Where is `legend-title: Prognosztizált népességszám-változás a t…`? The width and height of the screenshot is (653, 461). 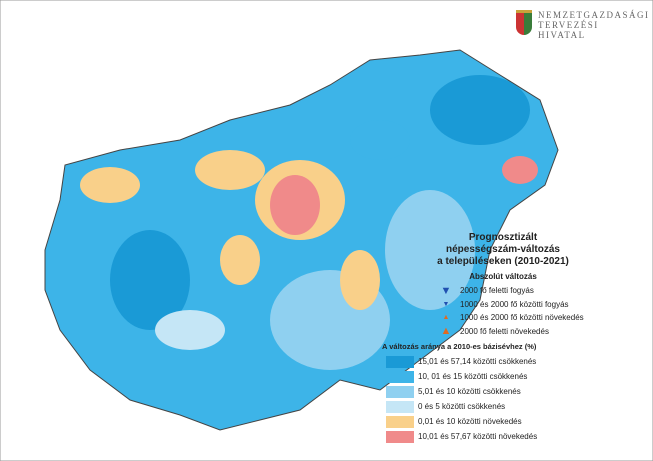 legend-title: Prognosztizált népességszám-változás a t… is located at coordinates (503, 250).